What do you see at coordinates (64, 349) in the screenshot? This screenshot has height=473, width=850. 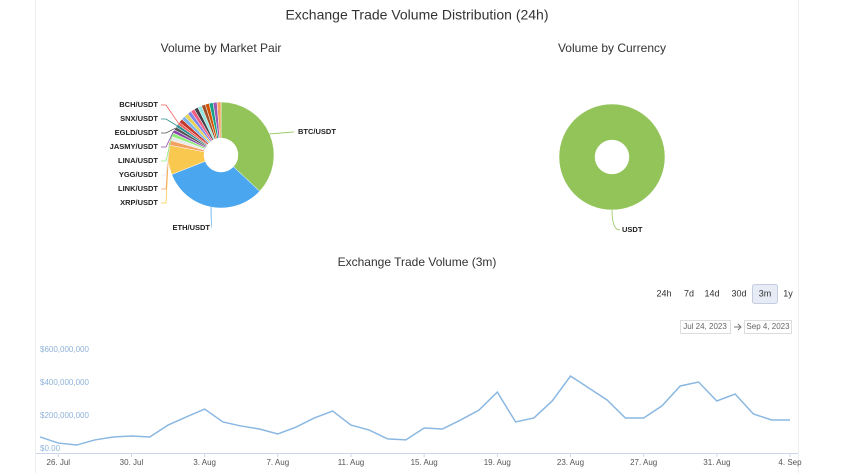 I see `y-tick-label: $600,000,000` at bounding box center [64, 349].